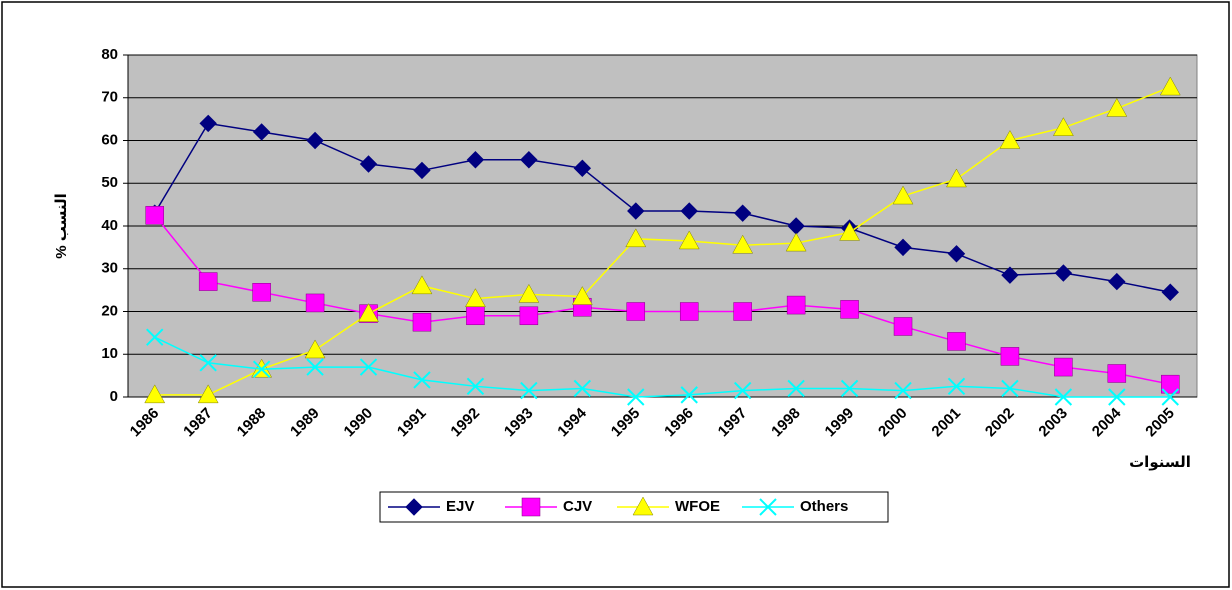 The height and width of the screenshot is (590, 1232). I want to click on y-tick-label: 60, so click(109, 139).